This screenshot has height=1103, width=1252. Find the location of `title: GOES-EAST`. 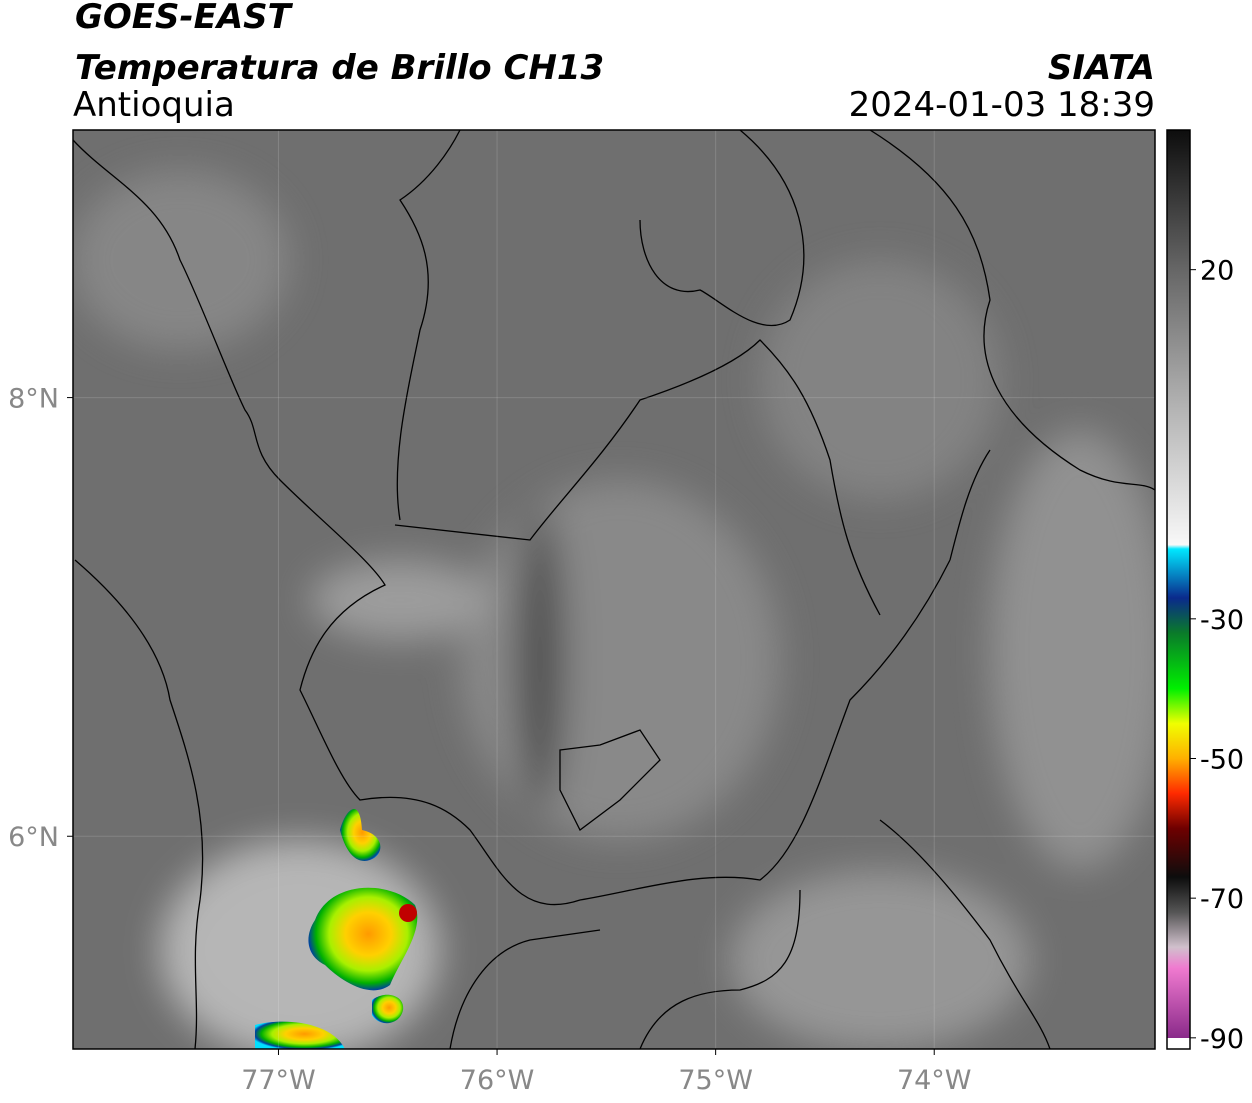

title: GOES-EAST is located at coordinates (184, 18).